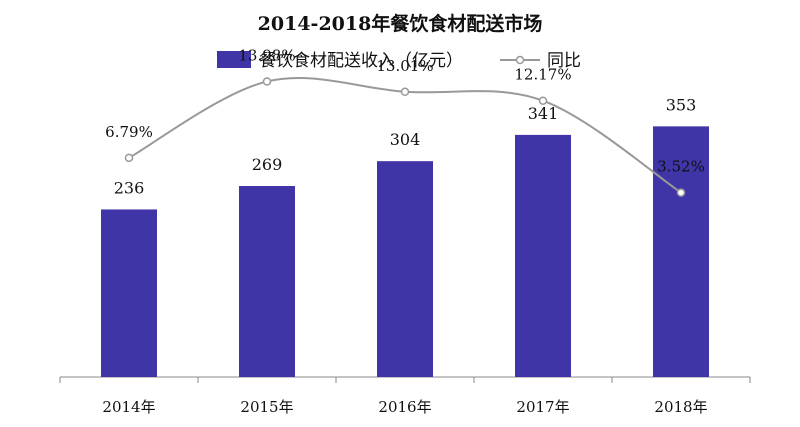 The height and width of the screenshot is (427, 800). What do you see at coordinates (266, 407) in the screenshot?
I see `x-tick-label: 2015年` at bounding box center [266, 407].